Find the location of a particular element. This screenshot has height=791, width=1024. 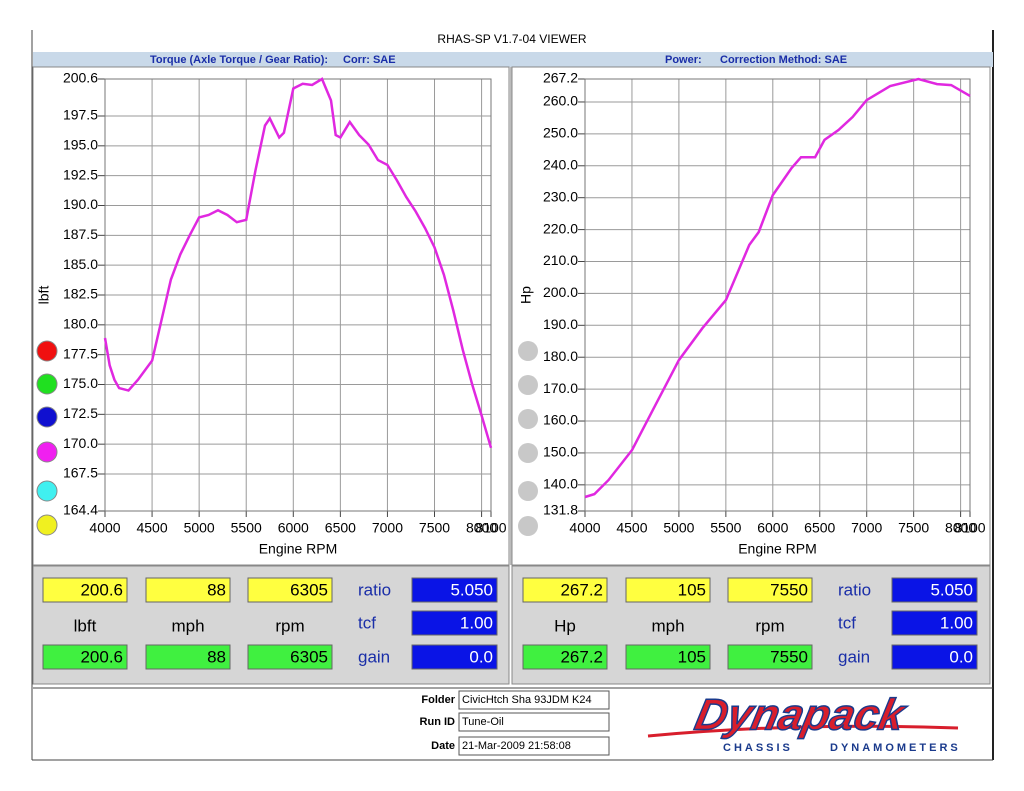

info-label: Folder is located at coordinates (438, 700).